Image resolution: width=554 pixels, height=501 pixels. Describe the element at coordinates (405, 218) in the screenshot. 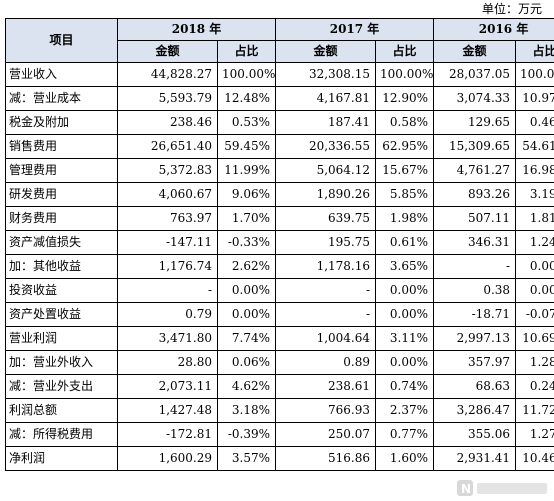

I see `ratio-cell: 1.98%` at that location.